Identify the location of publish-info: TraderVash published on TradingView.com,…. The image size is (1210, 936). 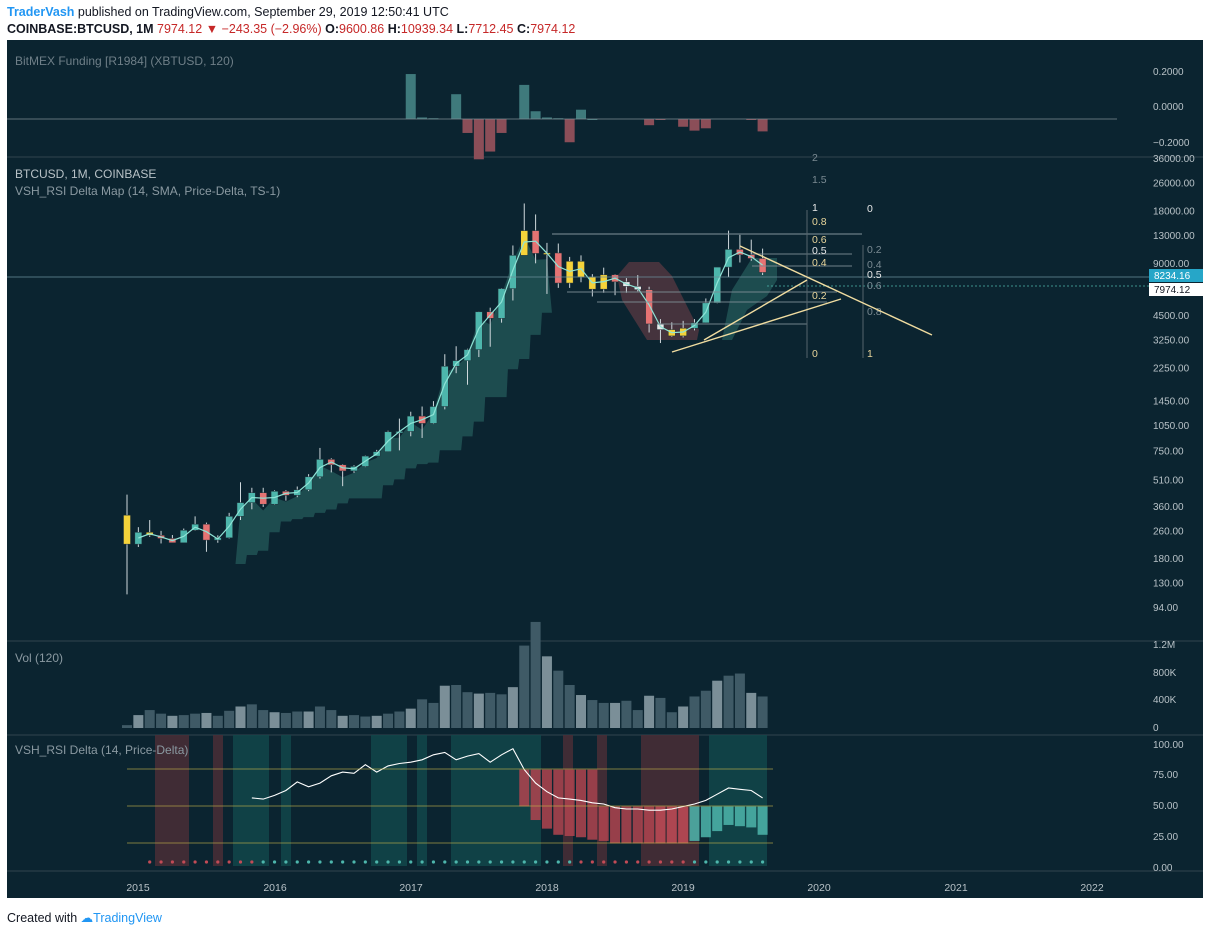
(228, 12).